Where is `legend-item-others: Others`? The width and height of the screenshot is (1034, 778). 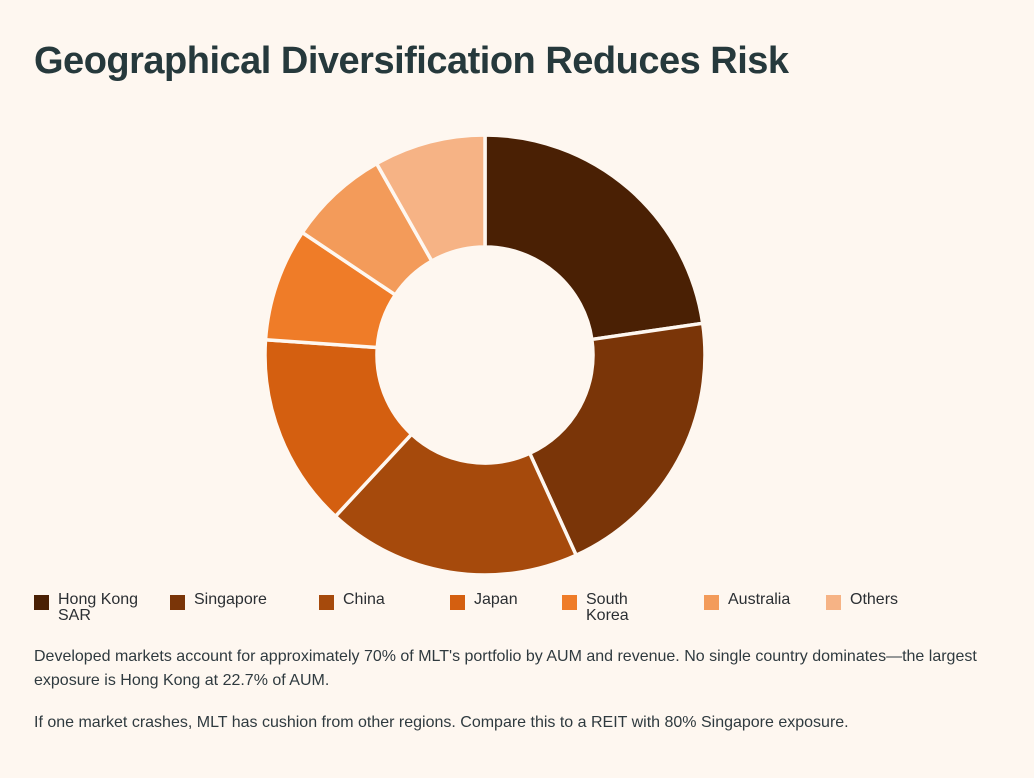 legend-item-others: Others is located at coordinates (885, 601).